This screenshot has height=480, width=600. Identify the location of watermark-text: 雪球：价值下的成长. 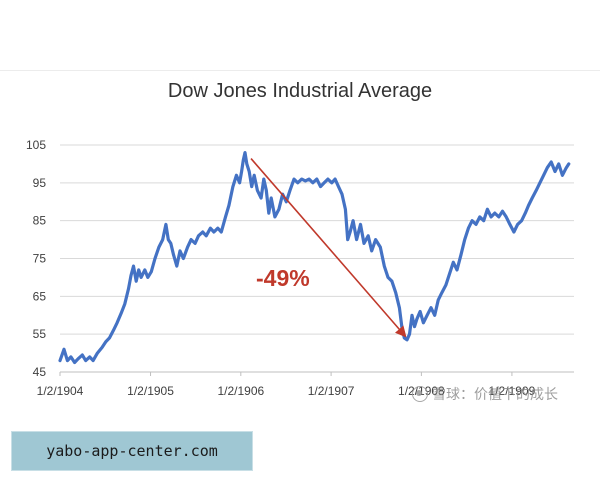
(495, 395).